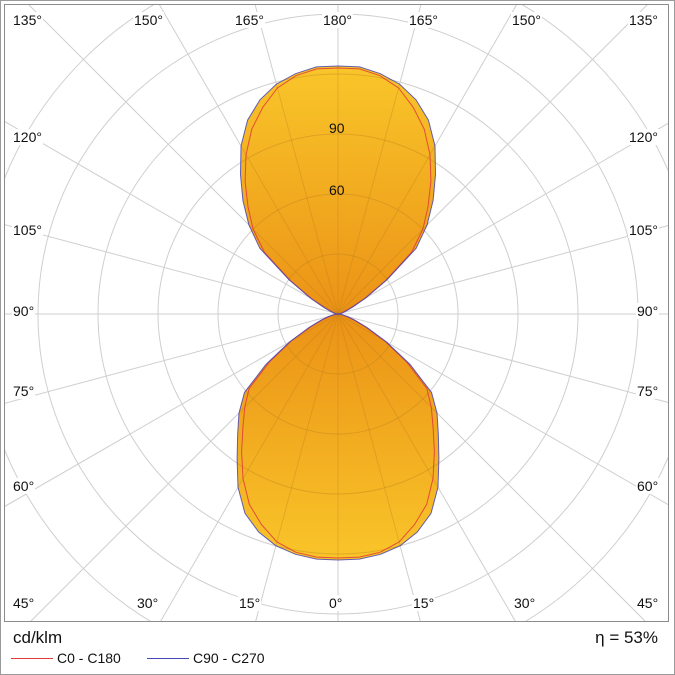  Describe the element at coordinates (38, 637) in the screenshot. I see `unit-label: cd/klm` at that location.